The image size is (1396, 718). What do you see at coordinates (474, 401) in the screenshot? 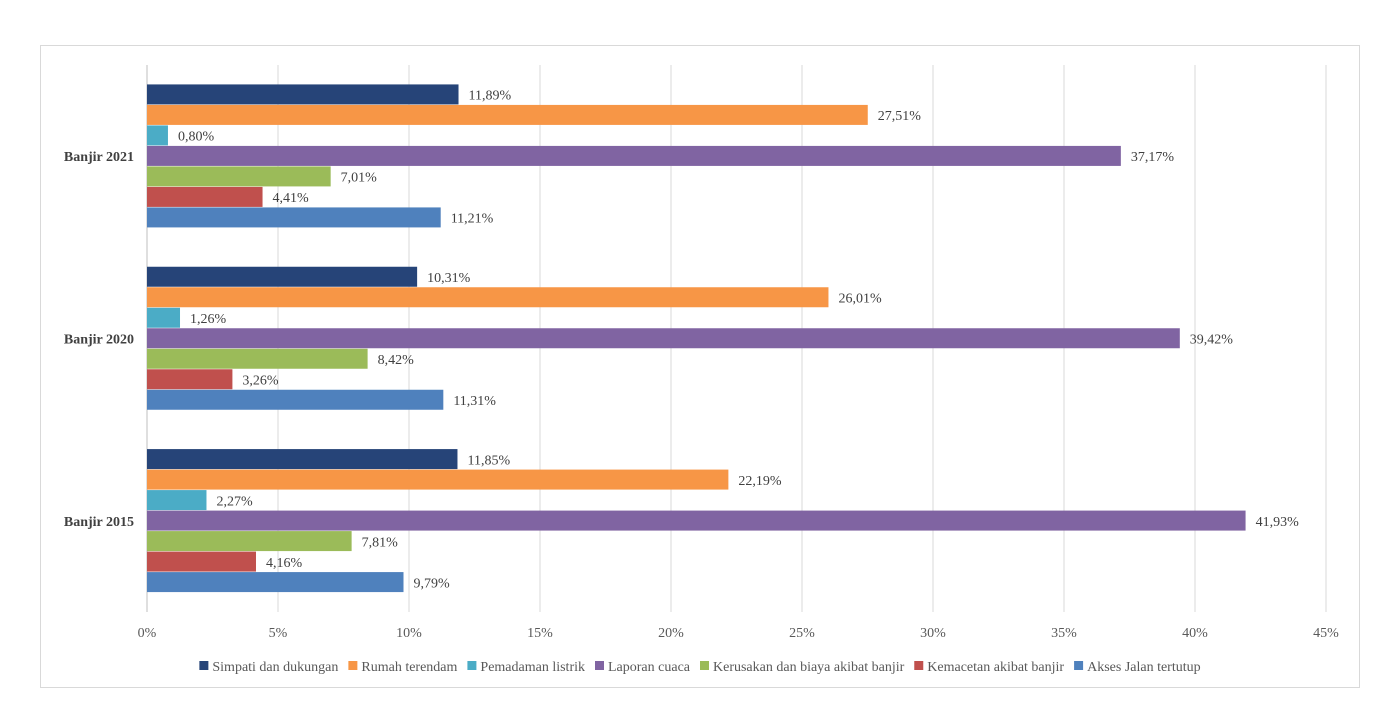
I see `data-label: 11,31%` at bounding box center [474, 401].